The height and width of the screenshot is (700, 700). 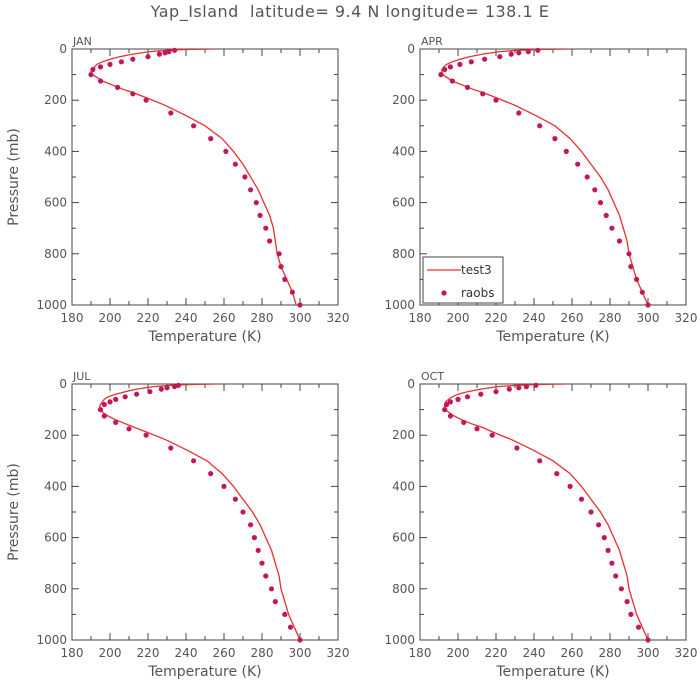 I want to click on x-tick-label: 180, so click(x=72, y=318).